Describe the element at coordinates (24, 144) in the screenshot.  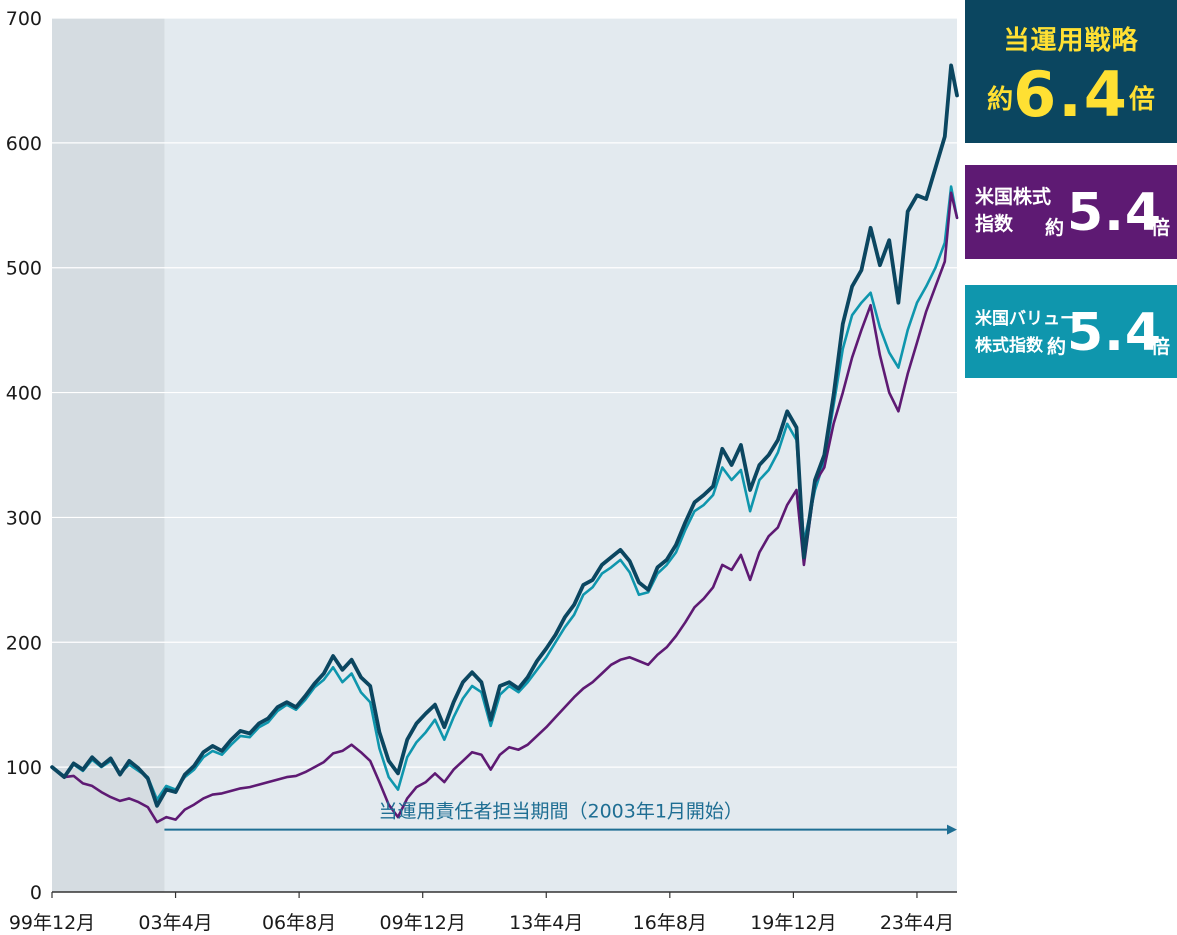
I see `y-tick-label: 600` at that location.